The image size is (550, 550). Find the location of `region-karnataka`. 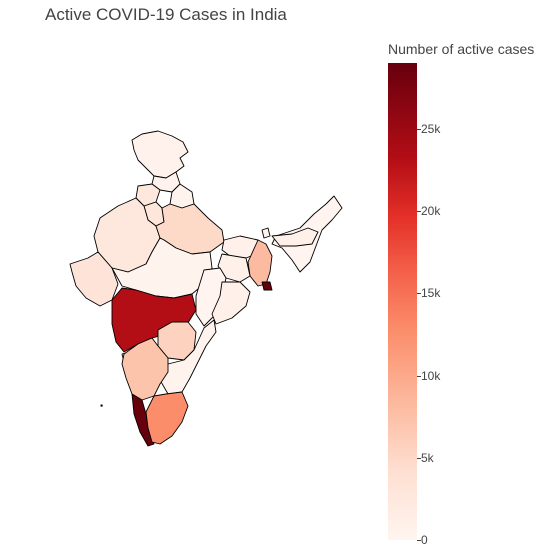

region-karnataka is located at coordinates (145, 369).